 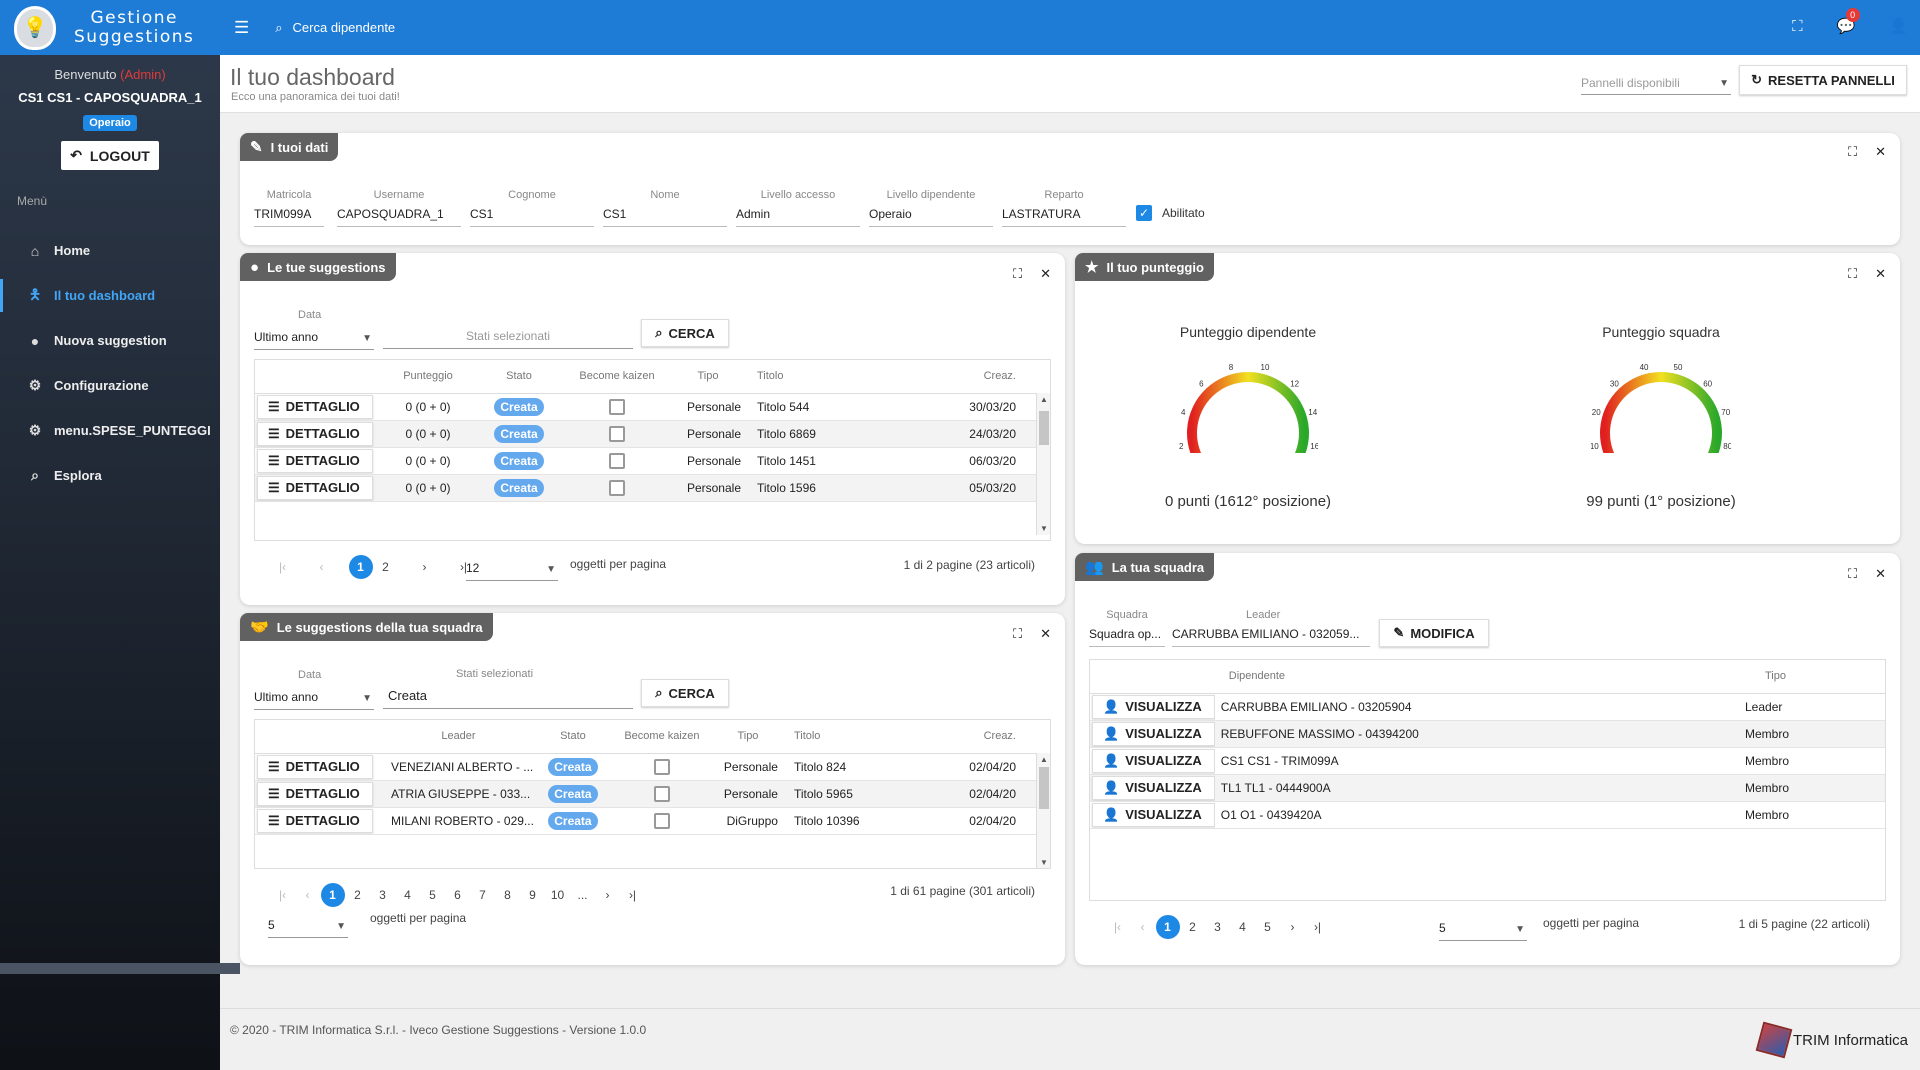 What do you see at coordinates (964, 737) in the screenshot?
I see `col-creaz: Creaz.` at bounding box center [964, 737].